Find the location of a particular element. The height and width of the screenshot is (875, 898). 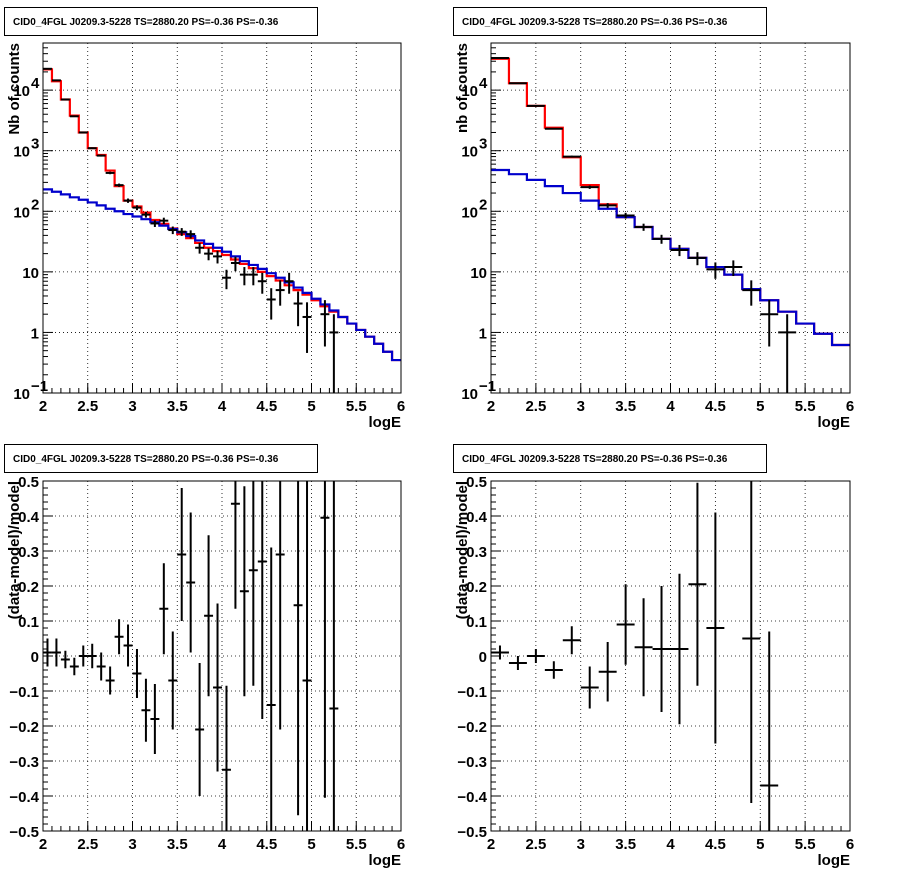

x-tick-label: 5 is located at coordinates (760, 844).